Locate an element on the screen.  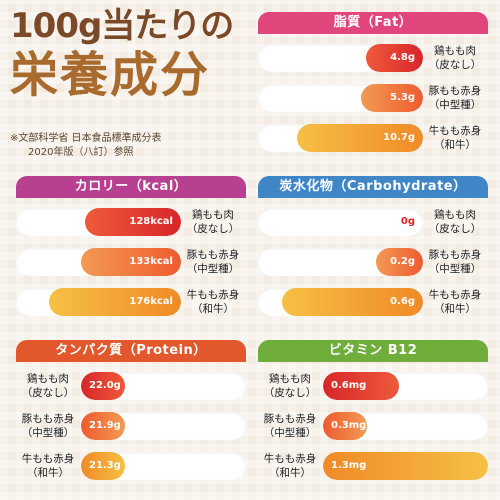
bar-track: 4.8g is located at coordinates (340, 58).